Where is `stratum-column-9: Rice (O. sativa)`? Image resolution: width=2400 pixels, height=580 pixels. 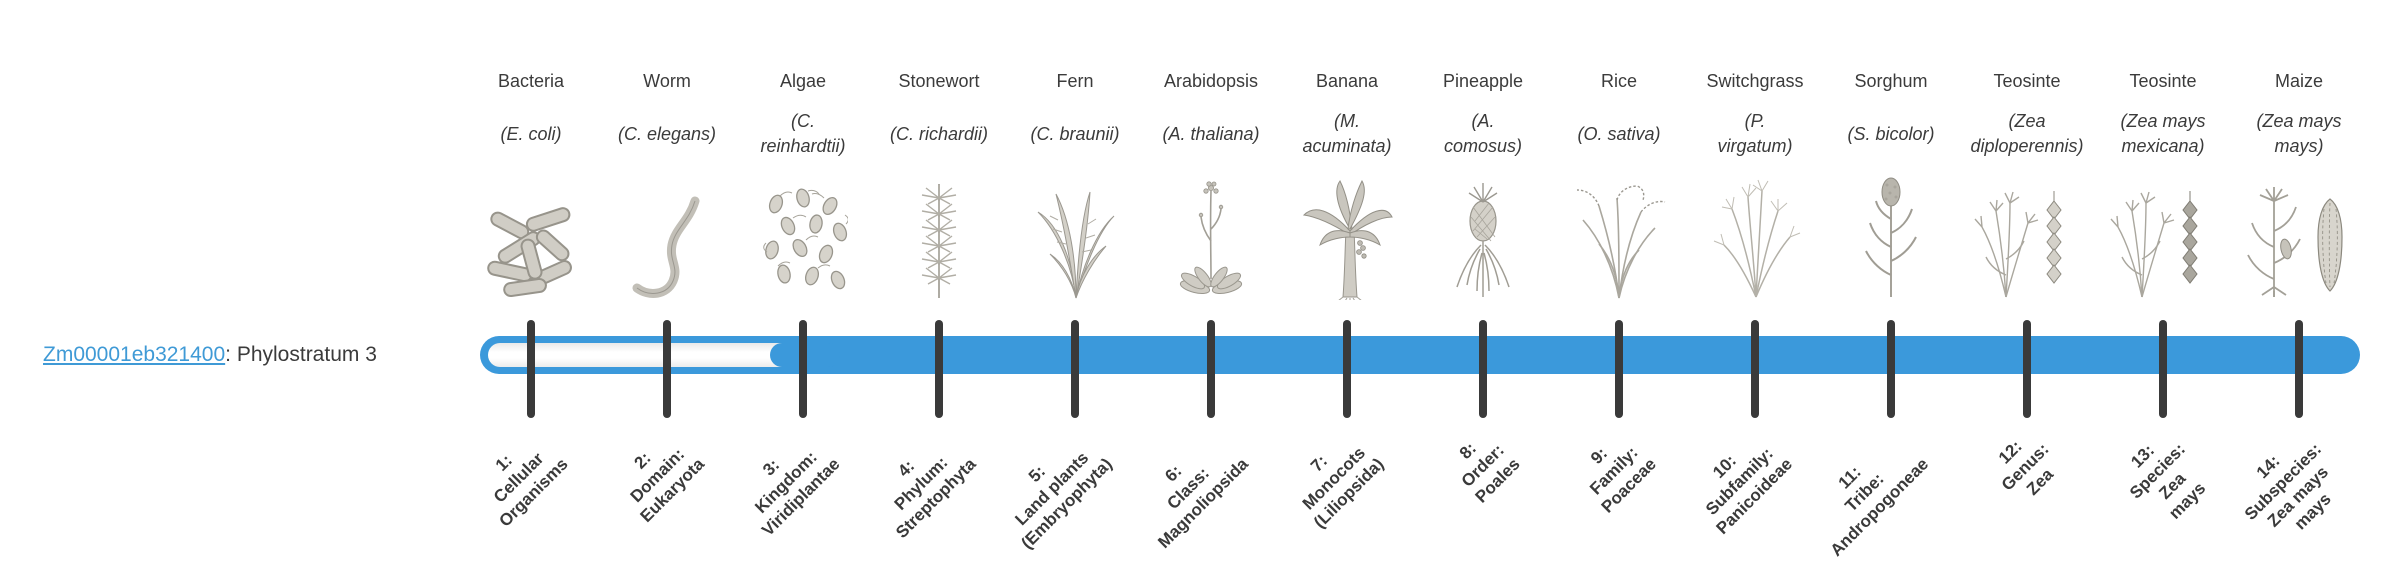
stratum-column-9: Rice (O. sativa) is located at coordinates (1619, 290).